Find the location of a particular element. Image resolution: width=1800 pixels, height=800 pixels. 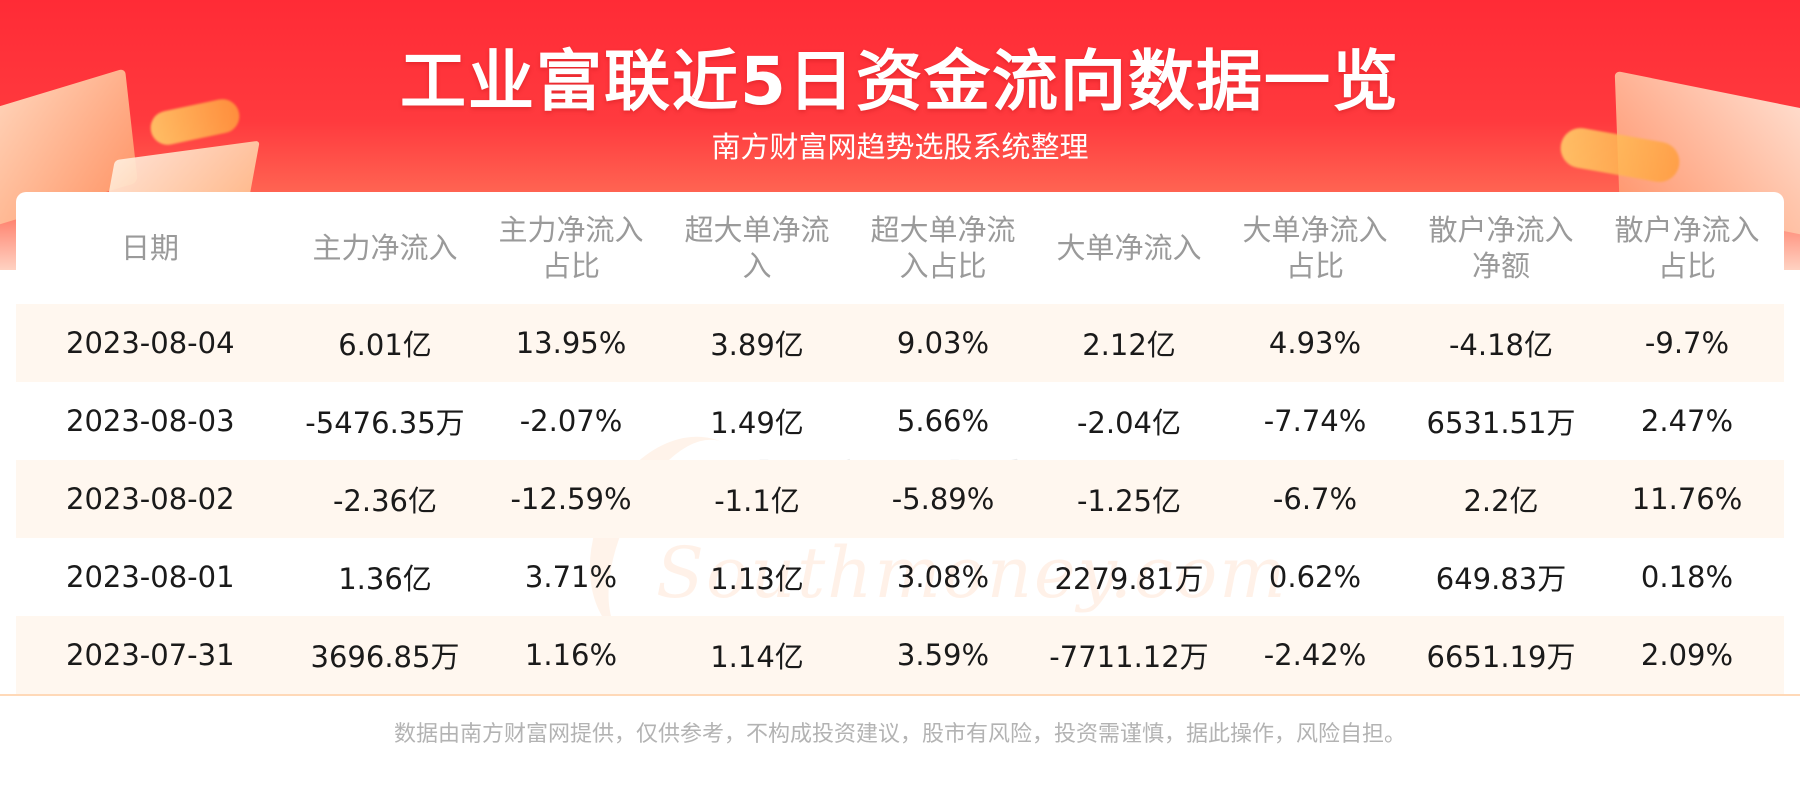

table-cell: 6651.19万 is located at coordinates (1501, 657).